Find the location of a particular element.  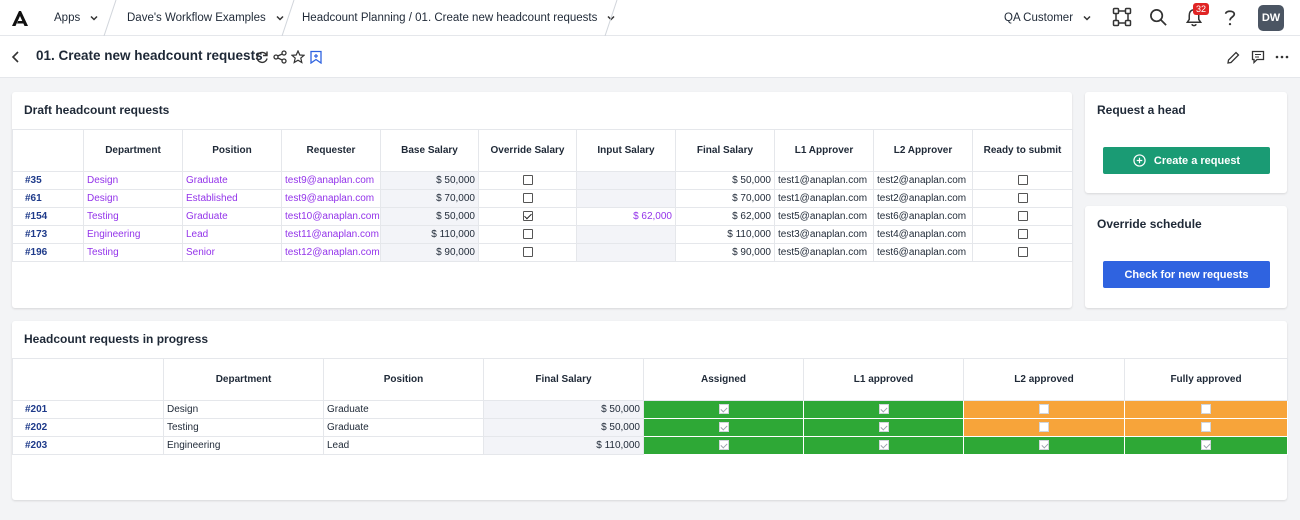

final-salary-cell: $ 50,000 is located at coordinates (563, 409).